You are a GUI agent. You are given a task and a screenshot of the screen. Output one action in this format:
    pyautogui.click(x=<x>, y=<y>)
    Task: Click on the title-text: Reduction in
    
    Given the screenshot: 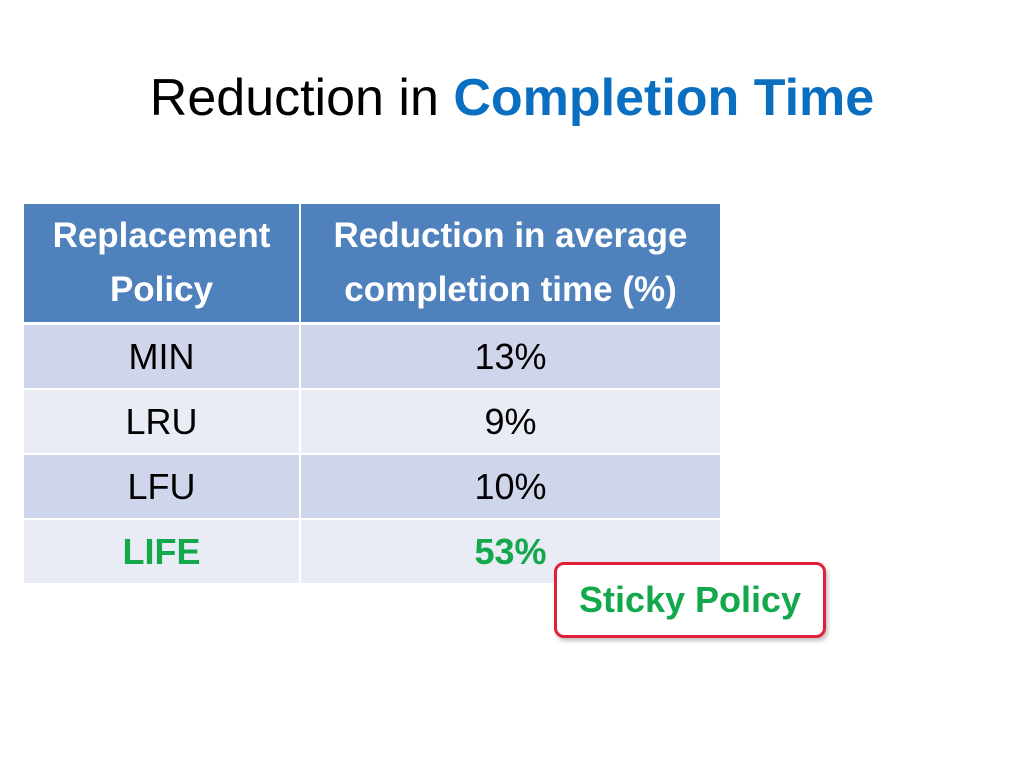 What is the action you would take?
    pyautogui.click(x=301, y=98)
    